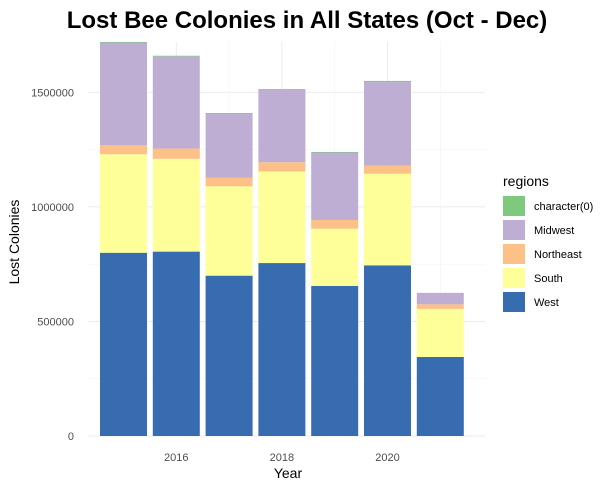 The height and width of the screenshot is (488, 615). Describe the element at coordinates (123, 150) in the screenshot. I see `bar-northeast-2015` at that location.